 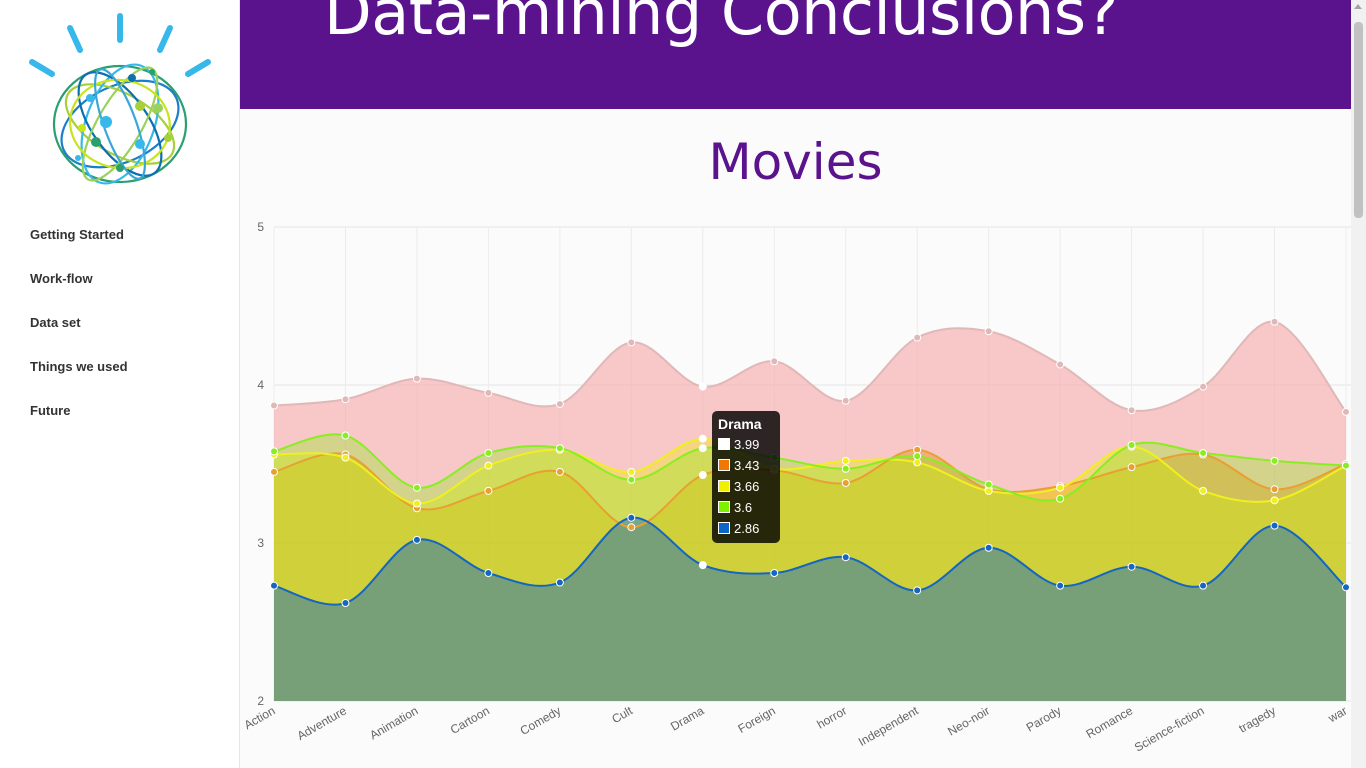 I want to click on sidebar-item-things-we-used: Things we used, so click(x=79, y=366).